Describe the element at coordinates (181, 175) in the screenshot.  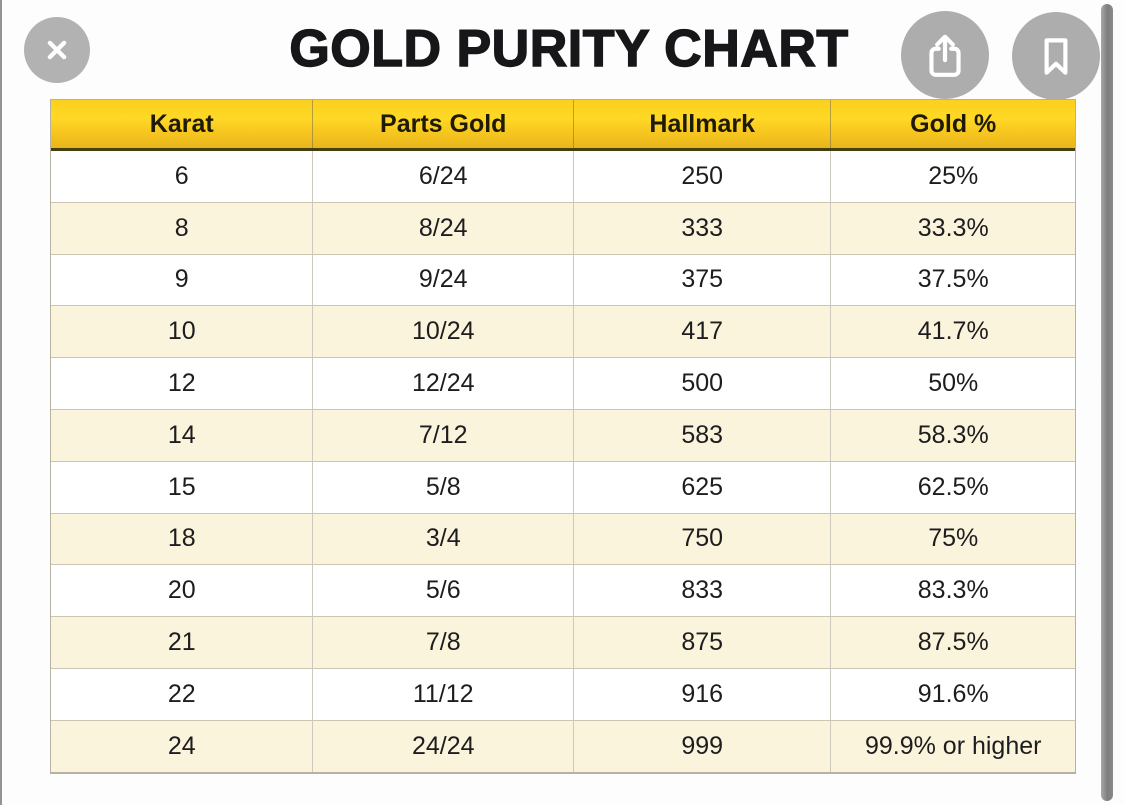
I see `table-cell: 6` at that location.